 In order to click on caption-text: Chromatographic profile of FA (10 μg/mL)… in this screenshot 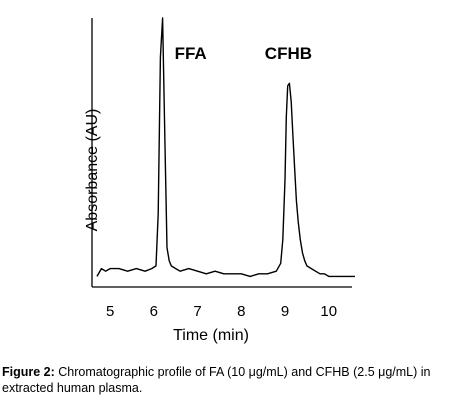, I will do `click(216, 380)`.